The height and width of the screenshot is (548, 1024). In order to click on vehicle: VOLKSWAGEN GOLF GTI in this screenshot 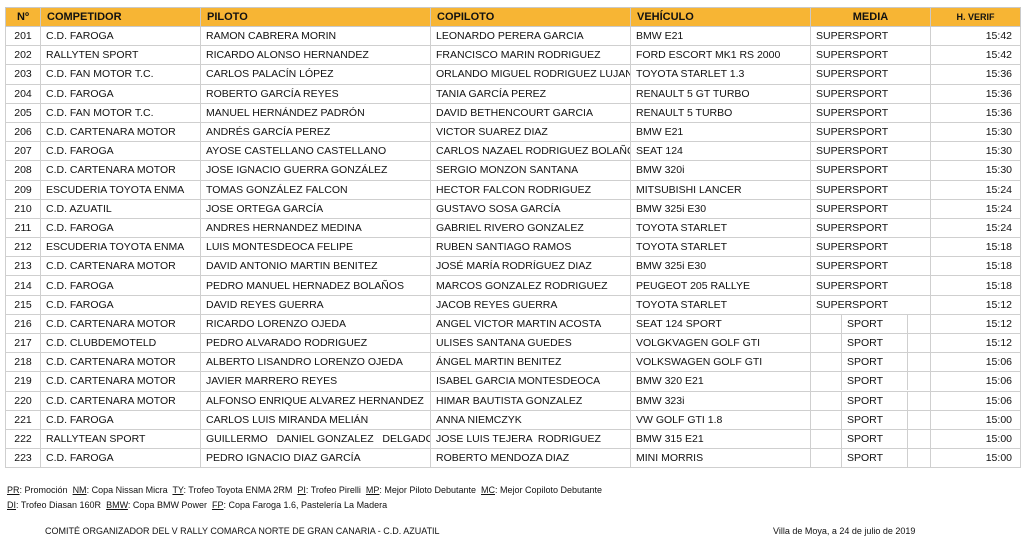, I will do `click(720, 362)`.